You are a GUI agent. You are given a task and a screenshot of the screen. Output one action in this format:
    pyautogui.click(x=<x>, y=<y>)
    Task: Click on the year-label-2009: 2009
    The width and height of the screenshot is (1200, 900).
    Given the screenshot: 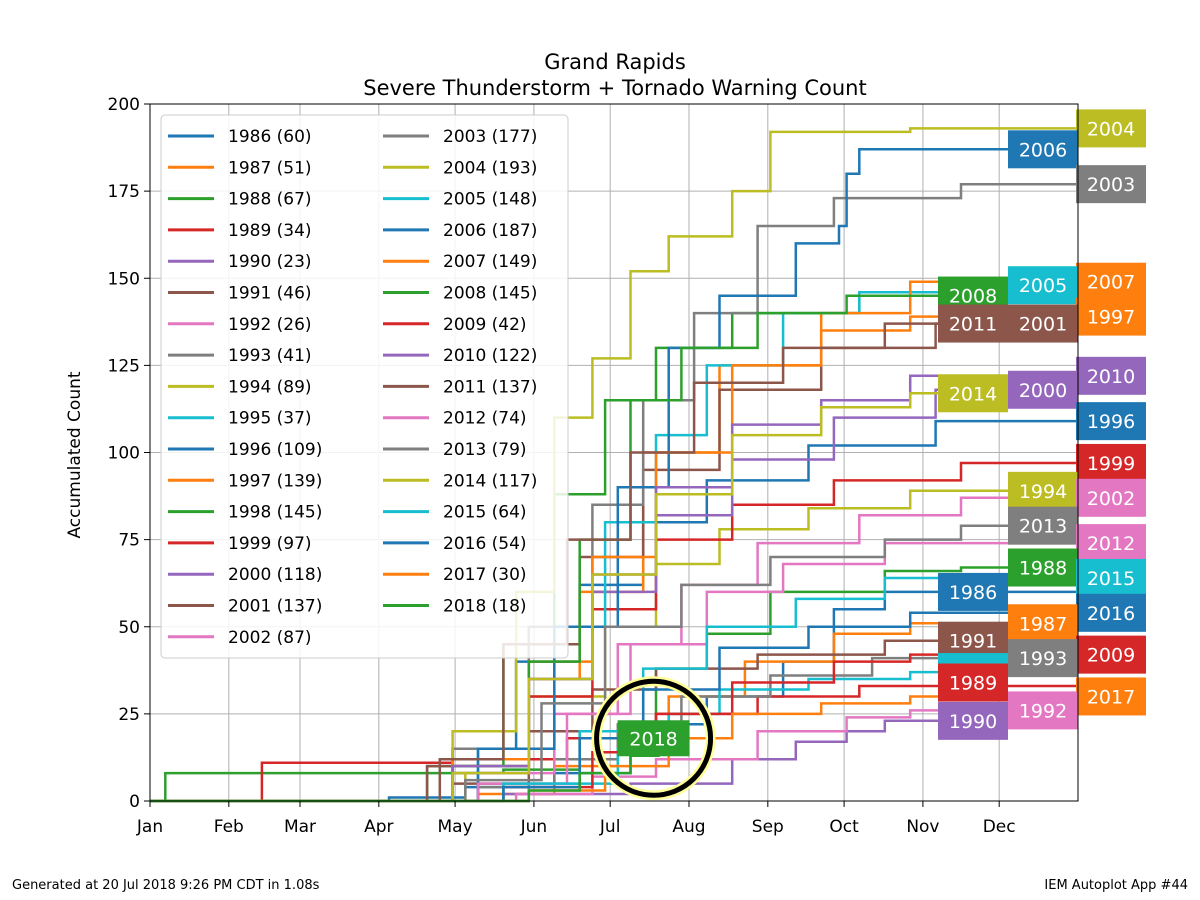 What is the action you would take?
    pyautogui.click(x=1111, y=654)
    